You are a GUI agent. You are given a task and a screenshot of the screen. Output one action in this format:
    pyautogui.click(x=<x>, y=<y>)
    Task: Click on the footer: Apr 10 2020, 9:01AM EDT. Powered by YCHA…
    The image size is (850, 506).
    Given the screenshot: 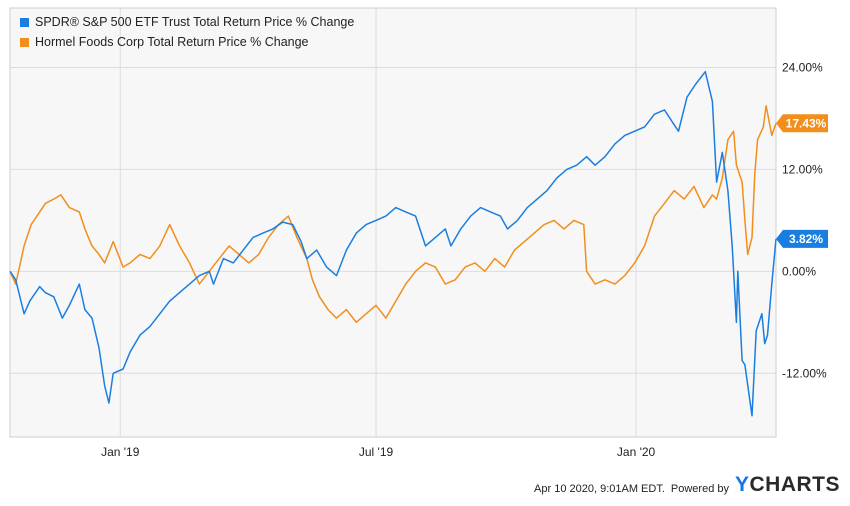 What is the action you would take?
    pyautogui.click(x=687, y=484)
    